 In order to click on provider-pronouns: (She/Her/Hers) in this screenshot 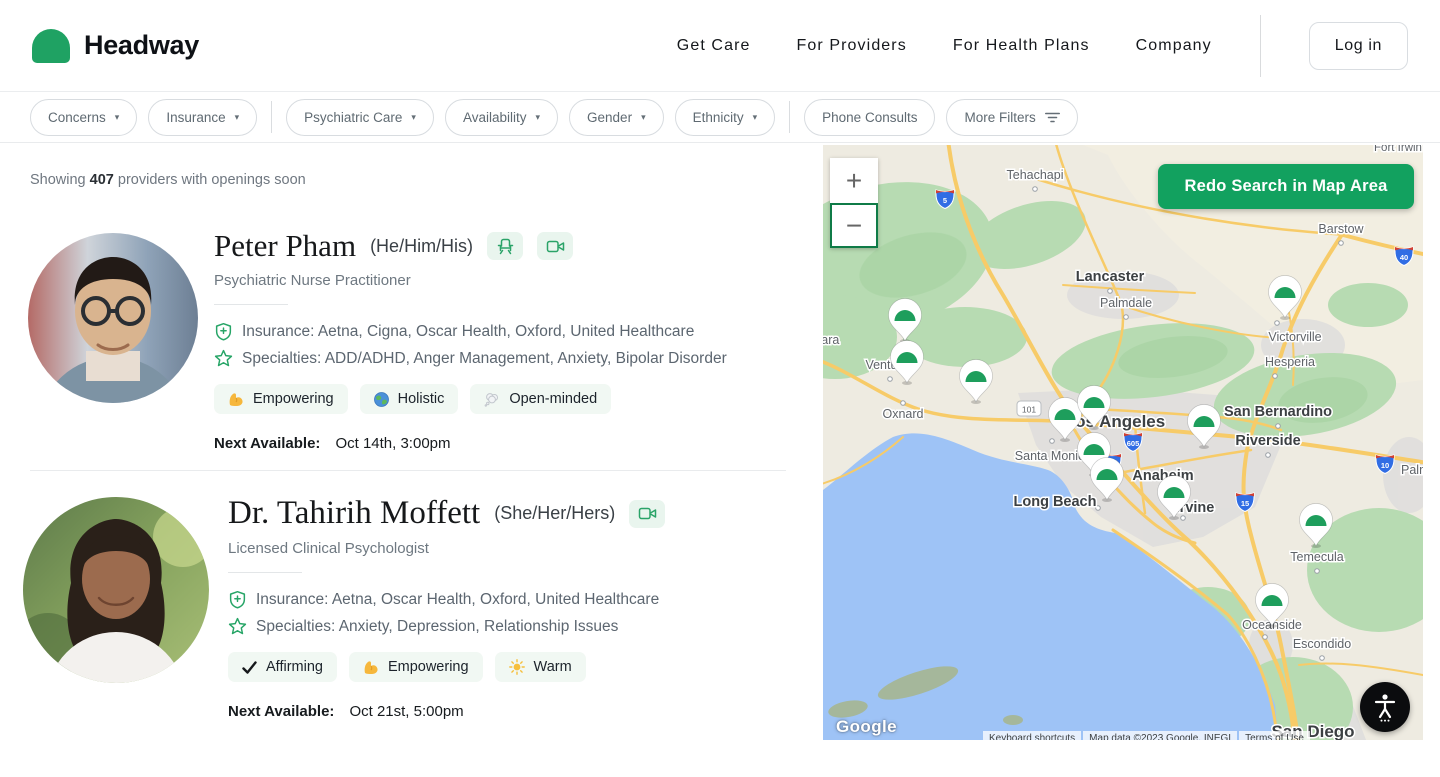, I will do `click(555, 513)`.